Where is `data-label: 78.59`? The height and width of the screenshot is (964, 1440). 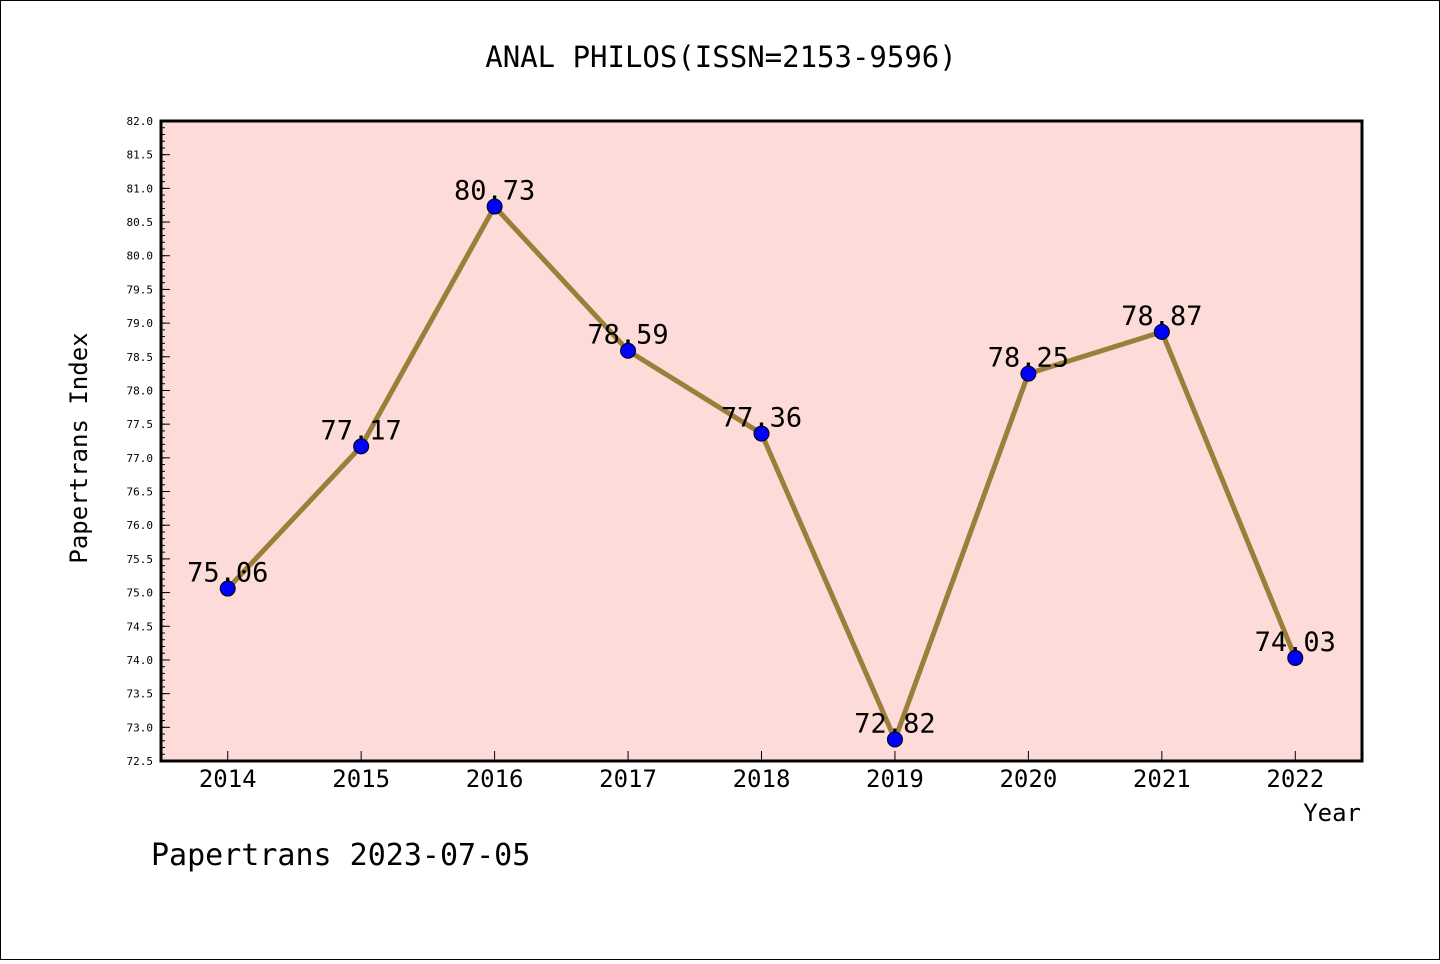 data-label: 78.59 is located at coordinates (627, 335).